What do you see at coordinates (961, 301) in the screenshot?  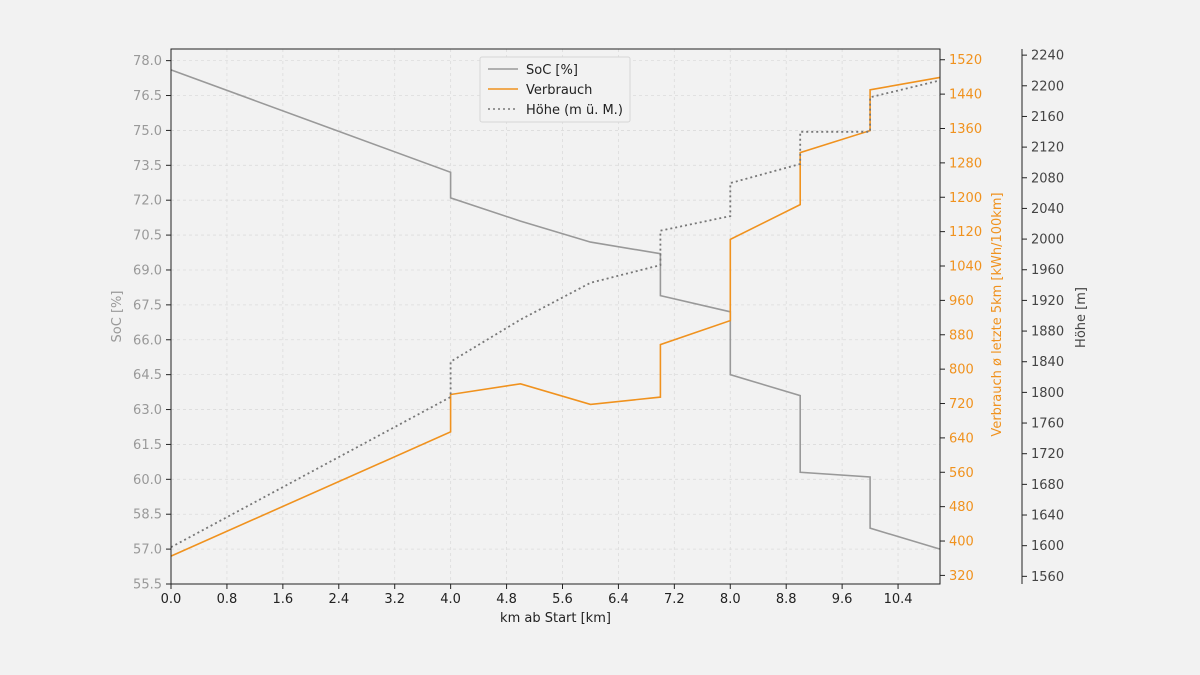 I see `verbrauch-tick-label: 960` at bounding box center [961, 301].